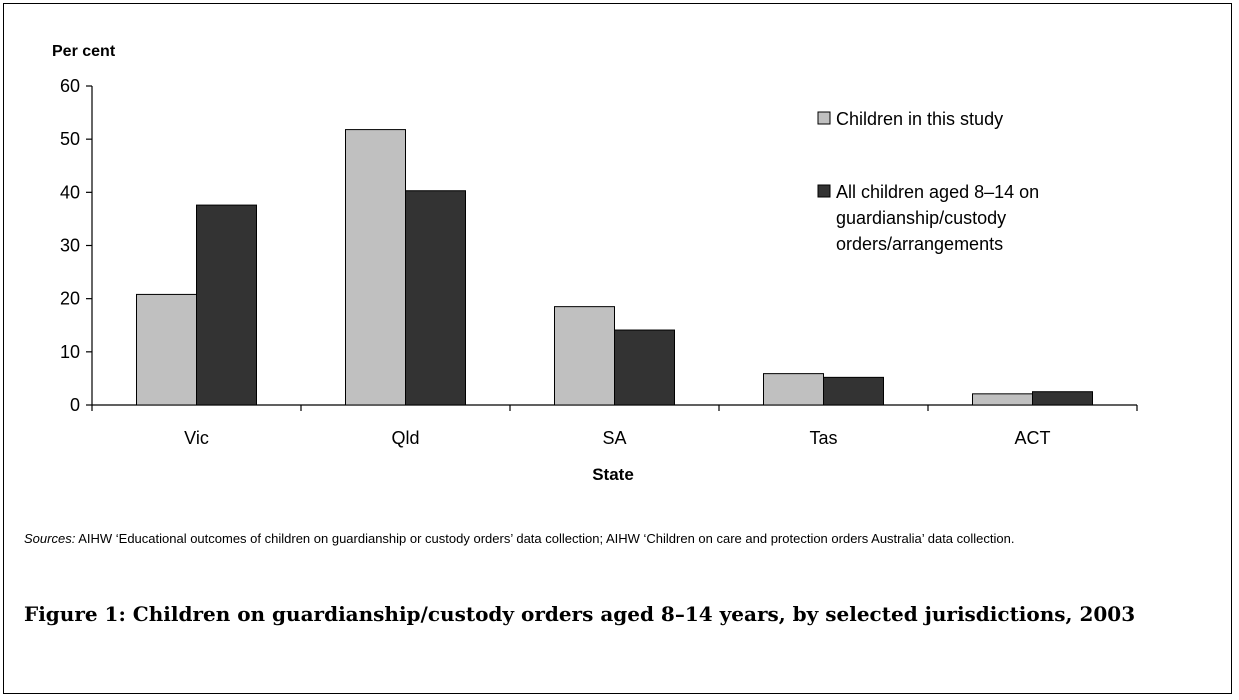  Describe the element at coordinates (614, 438) in the screenshot. I see `x-tick-label-sa: SA` at that location.